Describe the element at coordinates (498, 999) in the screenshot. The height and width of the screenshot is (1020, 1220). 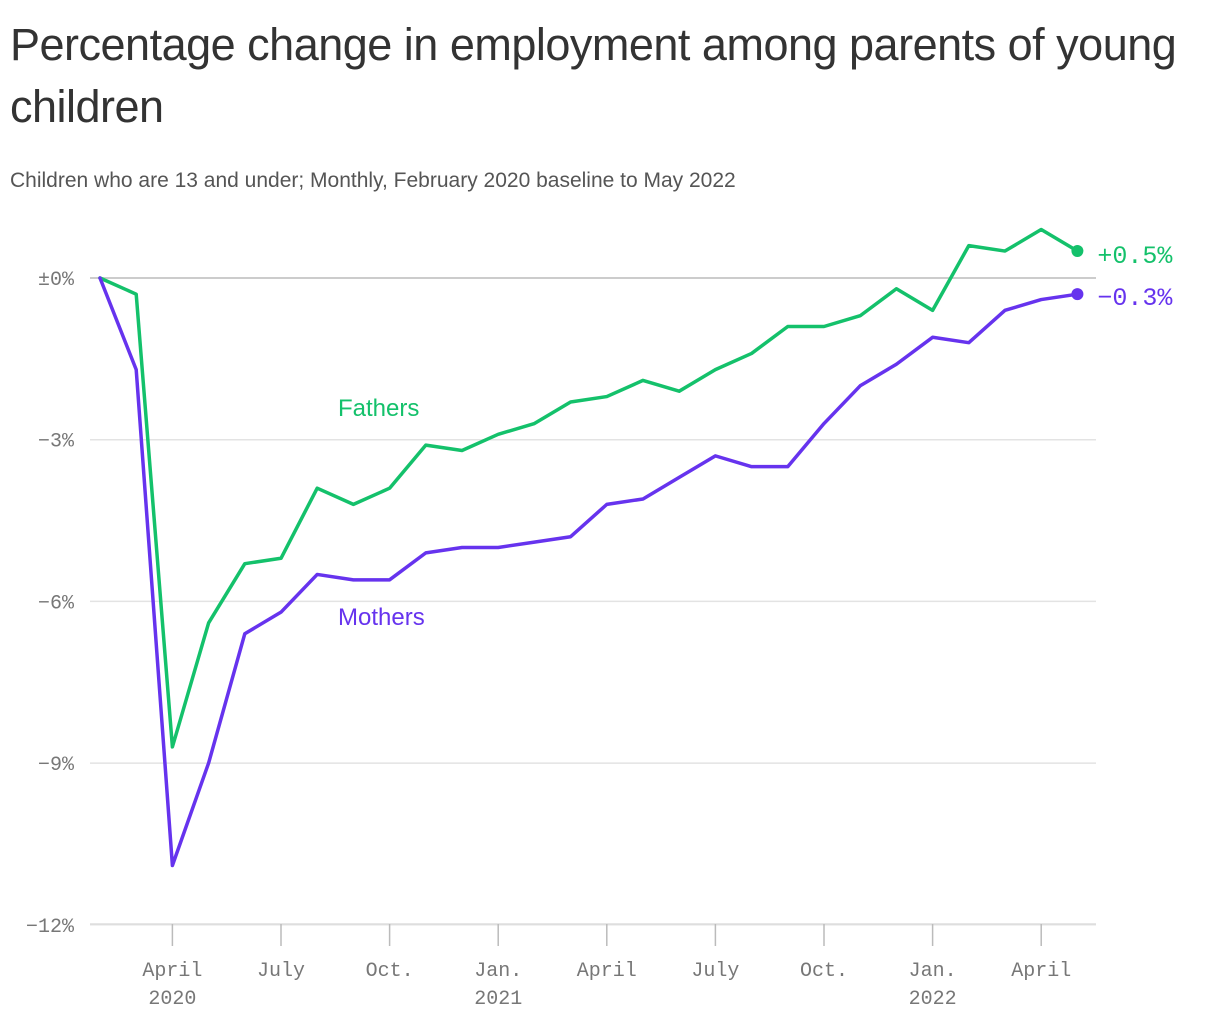
I see `x-tick-year-label: 2021` at that location.